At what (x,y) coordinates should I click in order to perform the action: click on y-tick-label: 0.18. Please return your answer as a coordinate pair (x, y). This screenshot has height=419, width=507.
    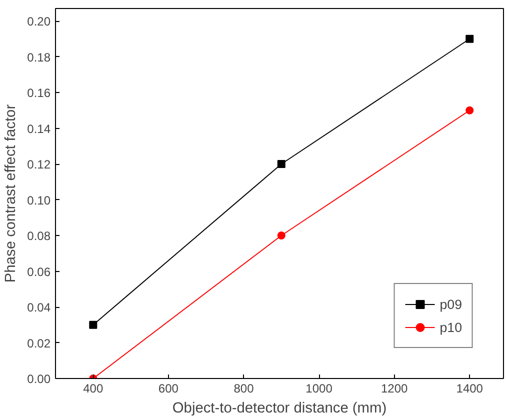
    Looking at the image, I should click on (39, 57).